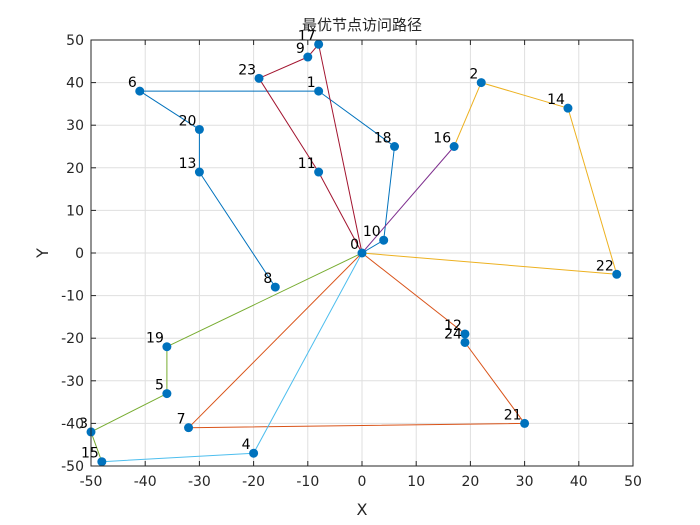 Image resolution: width=700 pixels, height=525 pixels. I want to click on y-tick-label: 40, so click(75, 84).